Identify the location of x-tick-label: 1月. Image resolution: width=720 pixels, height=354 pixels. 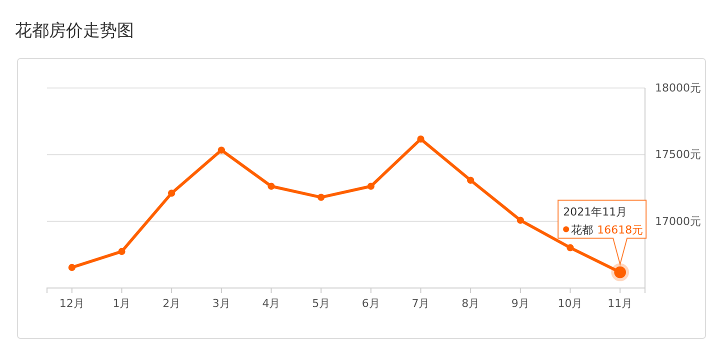
(121, 303).